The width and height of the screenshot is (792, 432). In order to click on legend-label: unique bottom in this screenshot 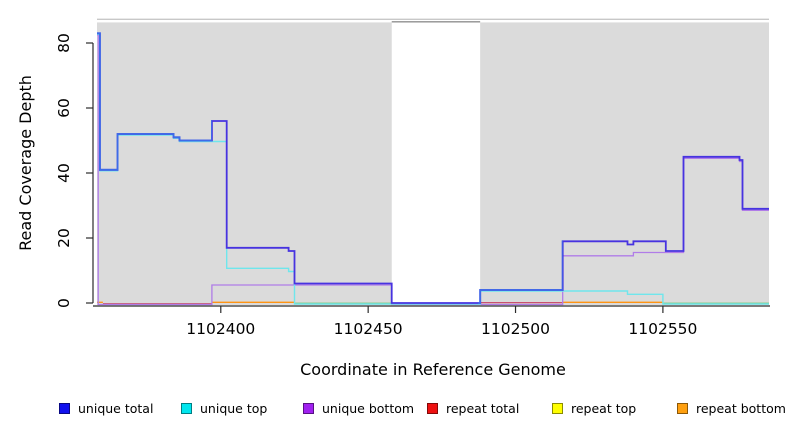, I will do `click(368, 408)`.